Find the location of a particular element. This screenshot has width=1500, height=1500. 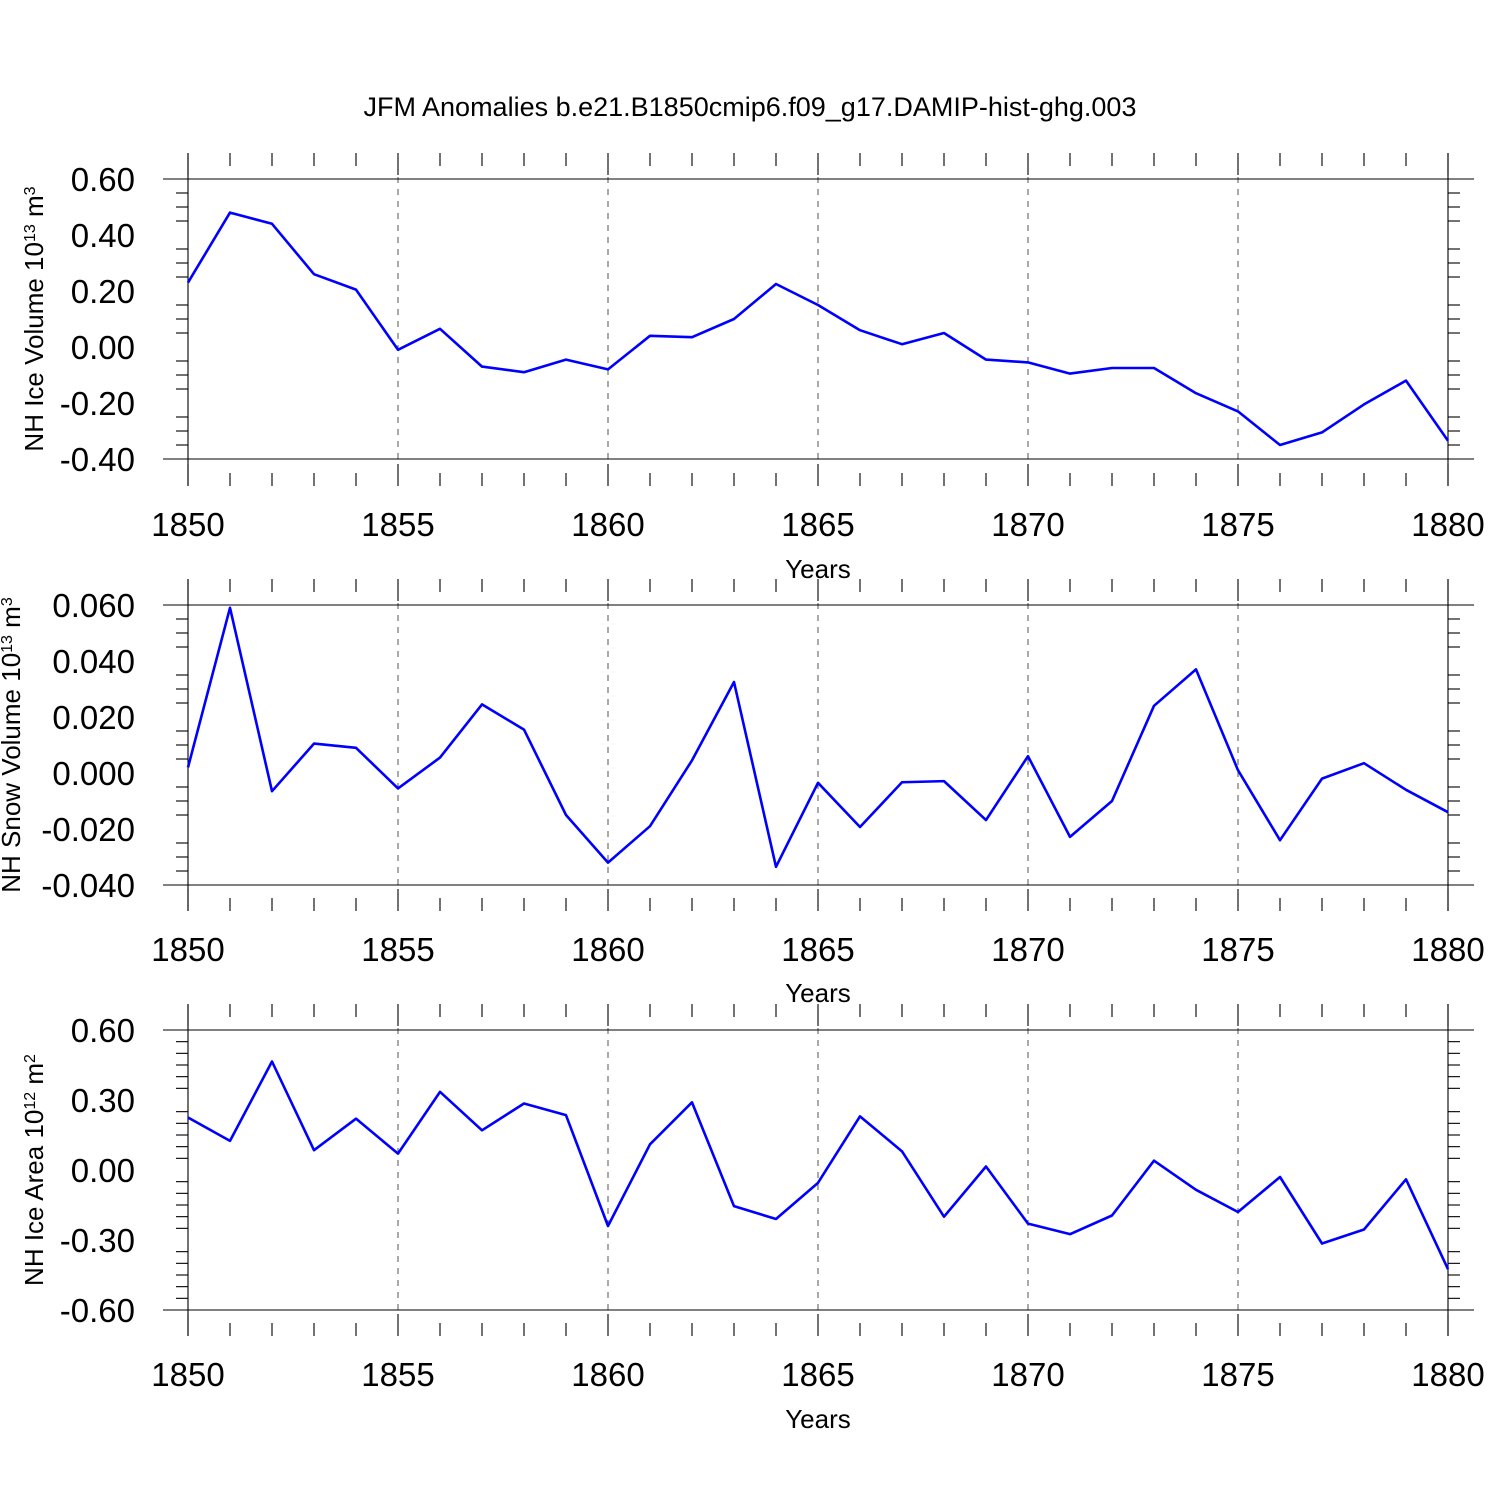

p2-series-line is located at coordinates (818, 1165).